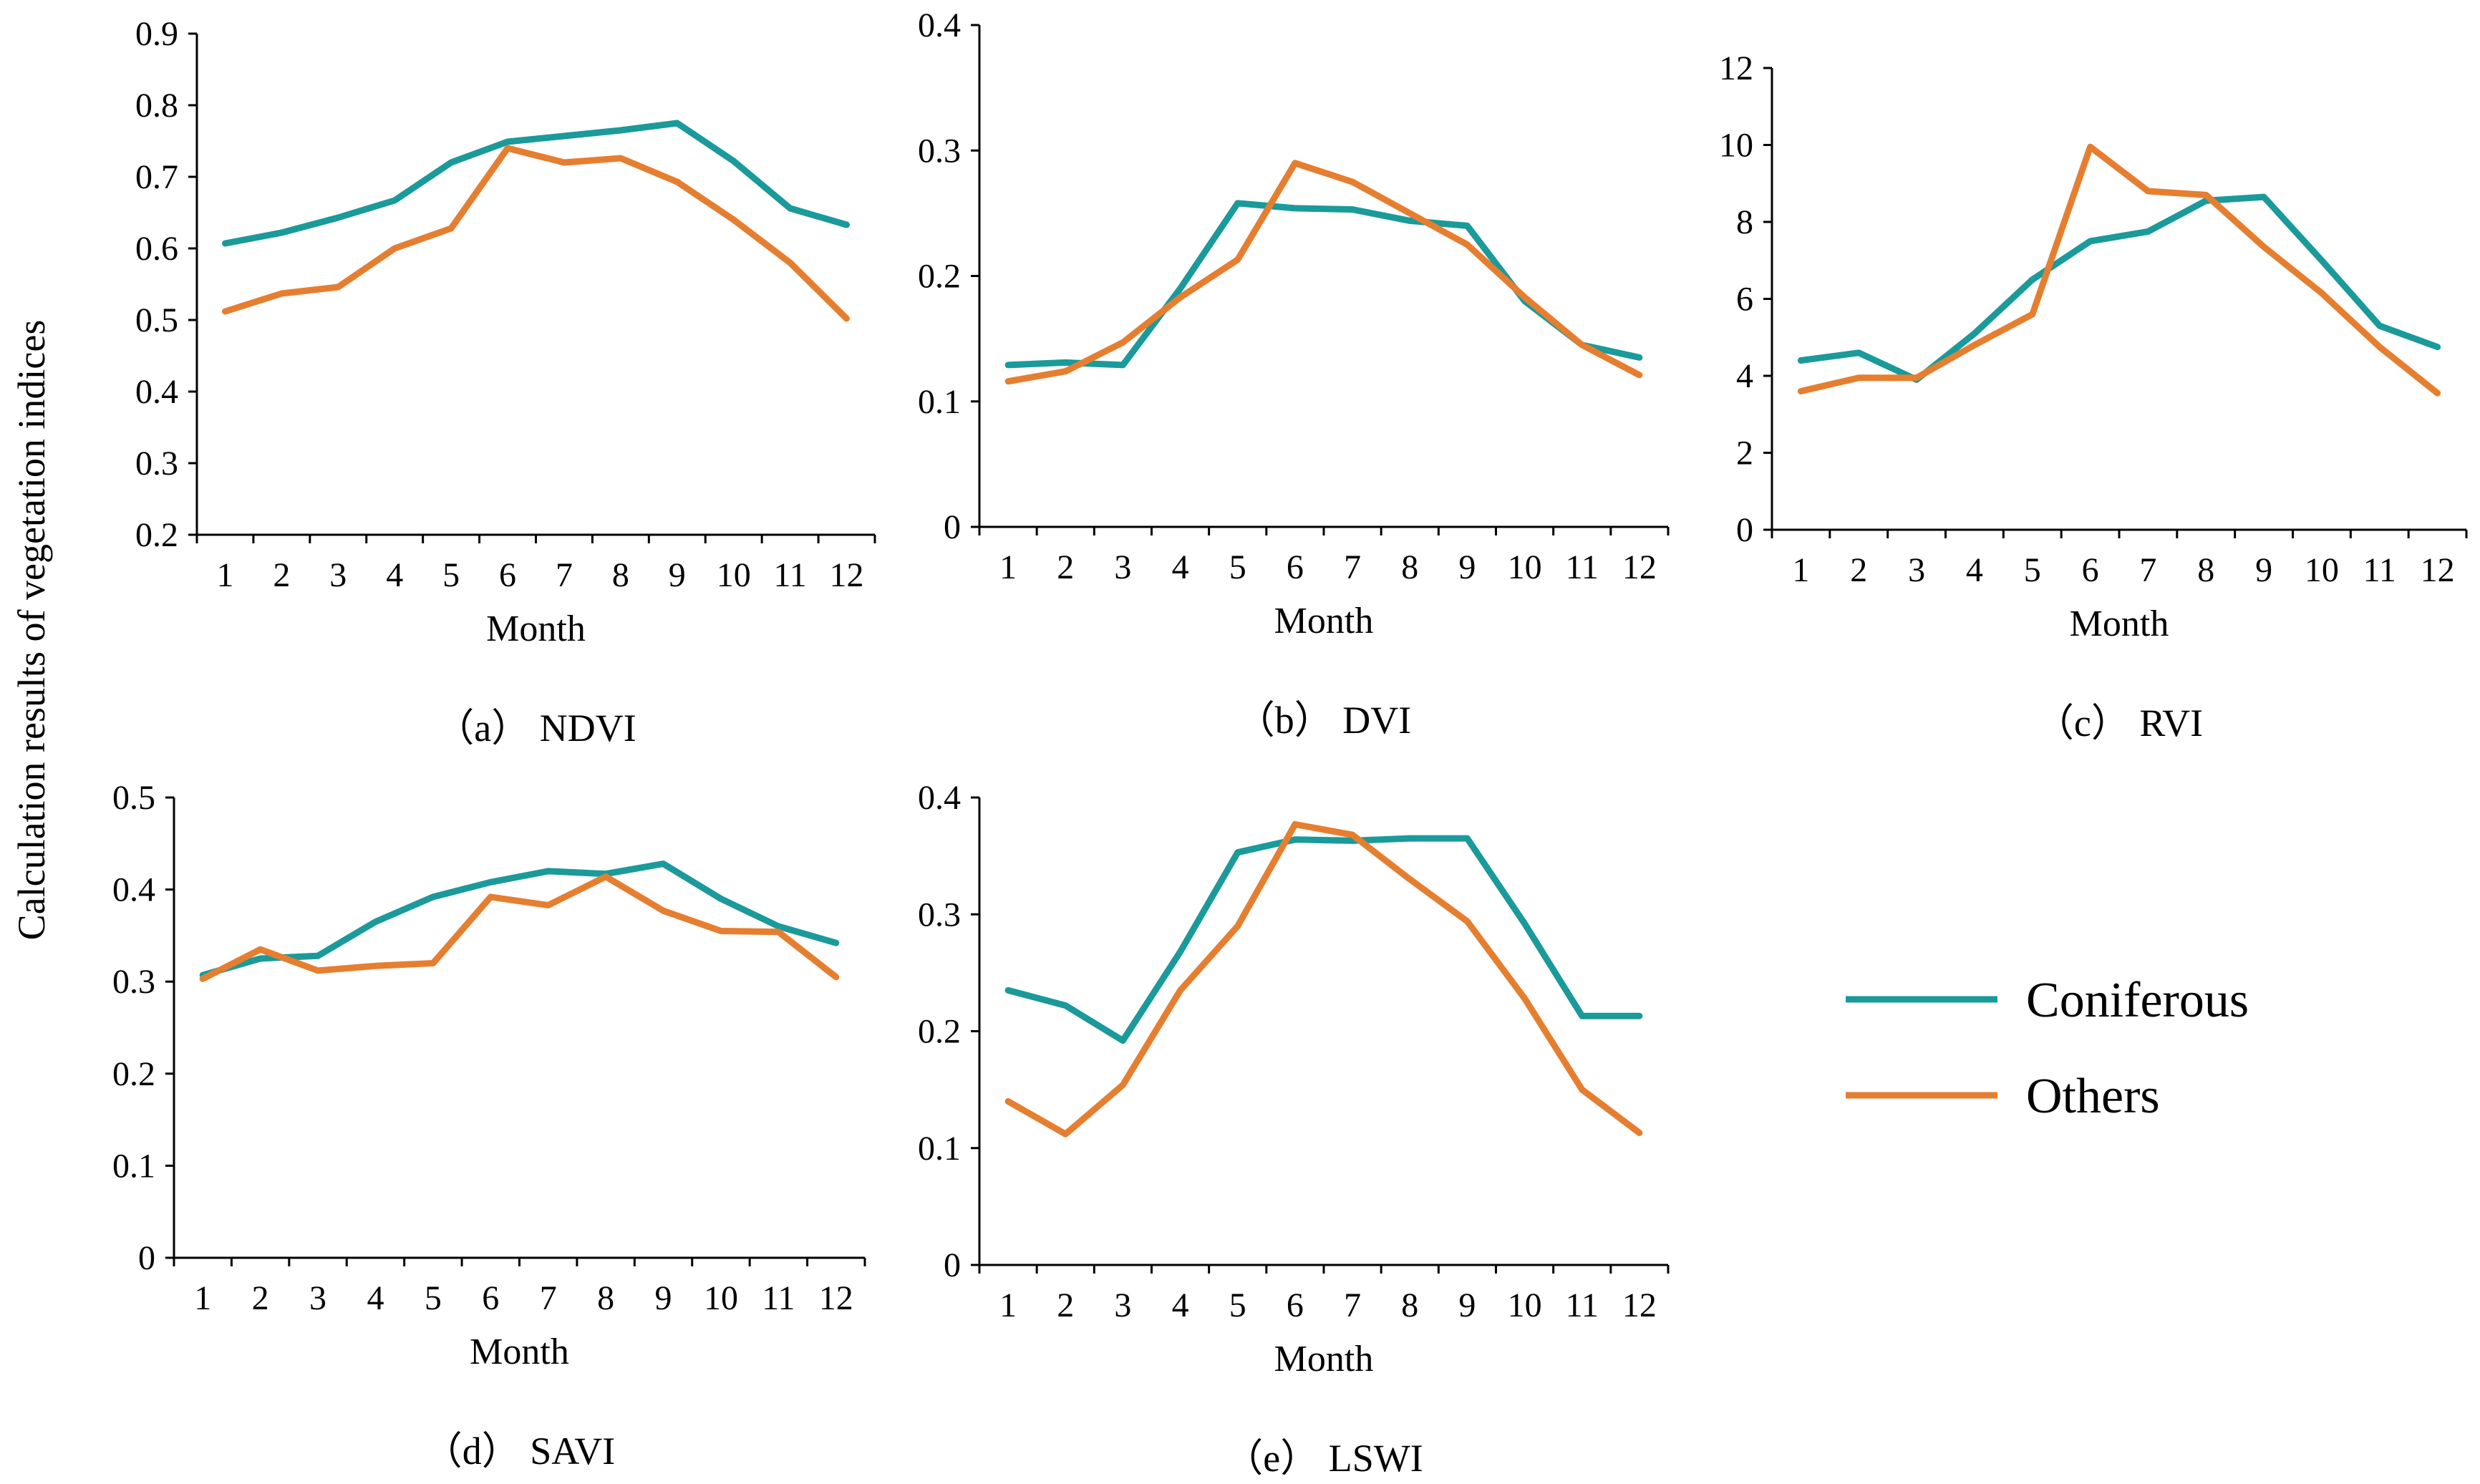  Describe the element at coordinates (519, 927) in the screenshot. I see `savi-series-others-line` at that location.